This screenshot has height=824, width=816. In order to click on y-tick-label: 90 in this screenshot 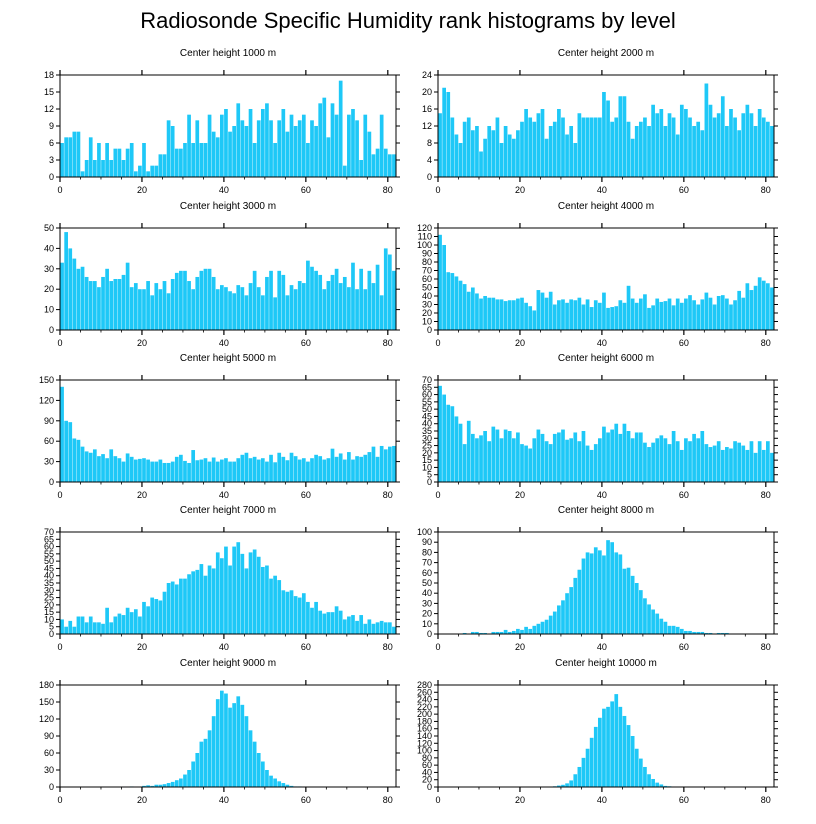, I will do `click(49, 736)`.